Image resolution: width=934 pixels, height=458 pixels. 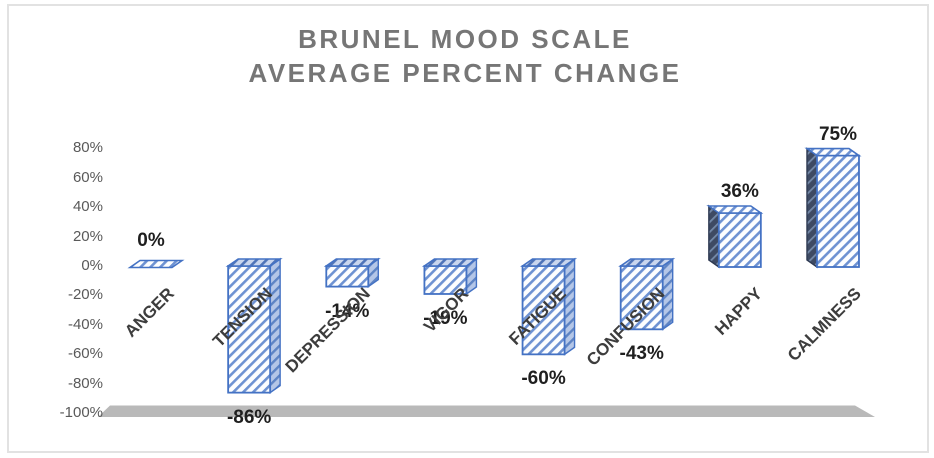 I want to click on y-tick-label: -100%, so click(x=81, y=413).